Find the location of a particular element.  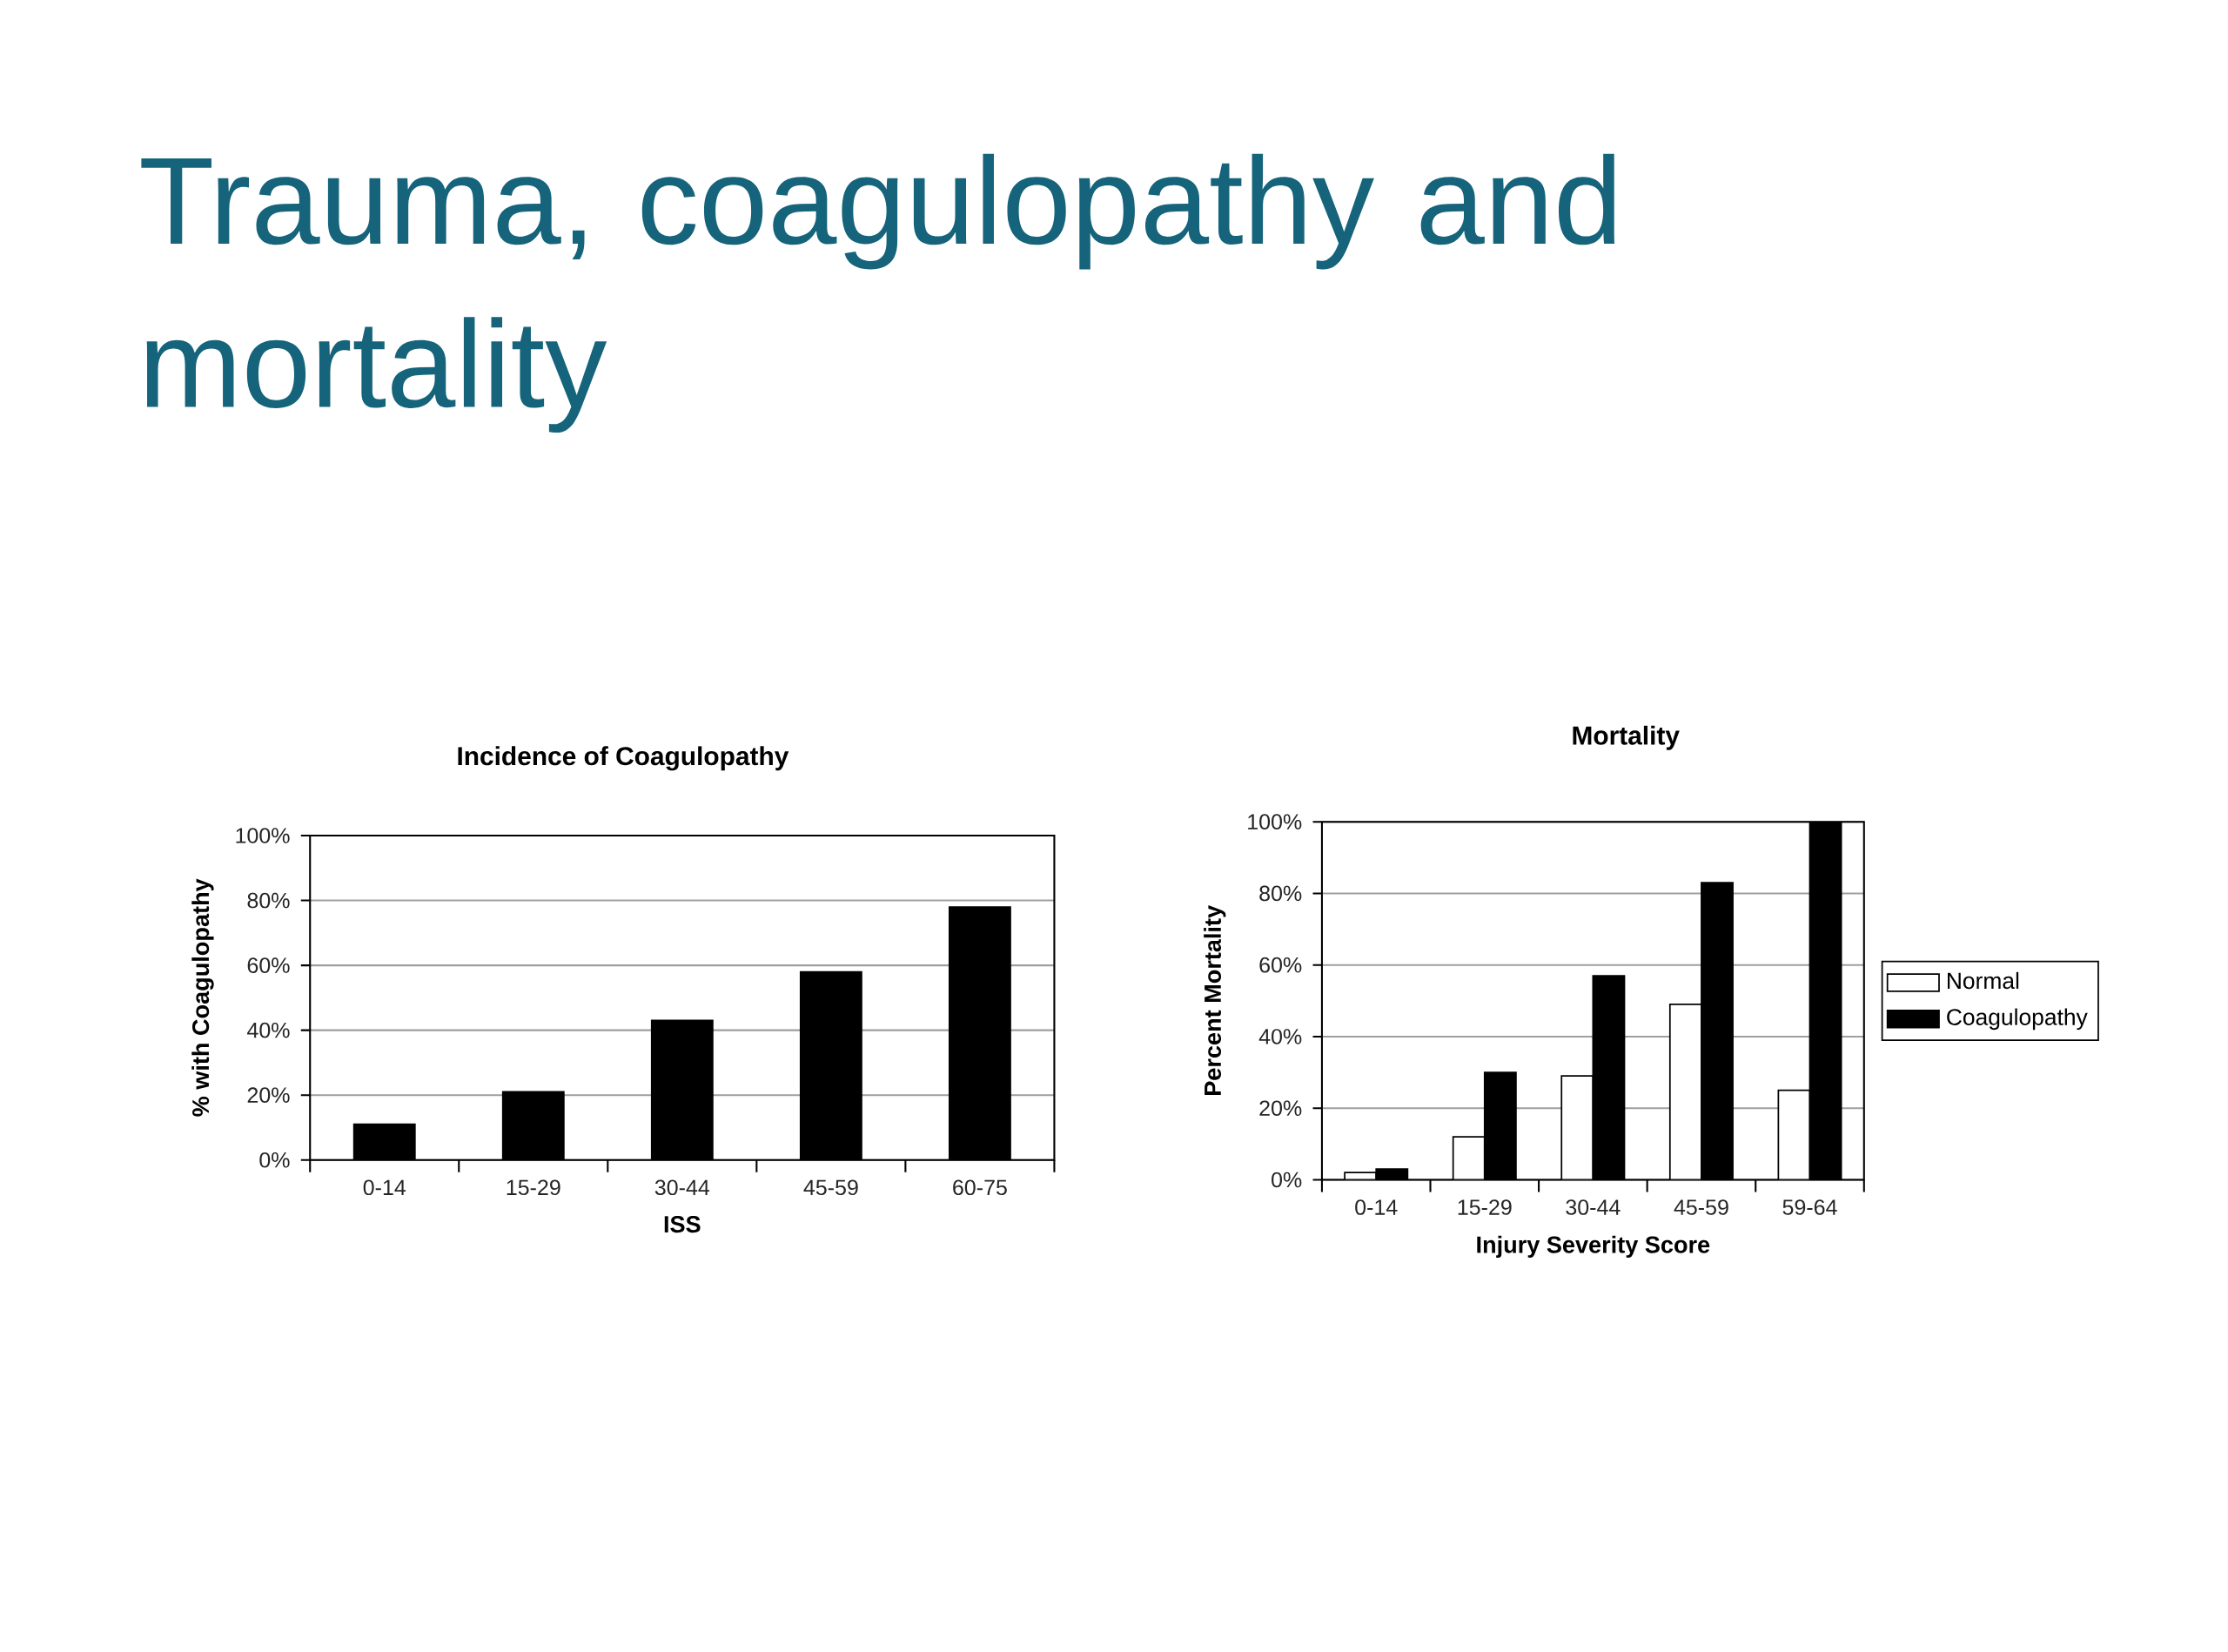

x-tick-label: 60-75 is located at coordinates (980, 1187).